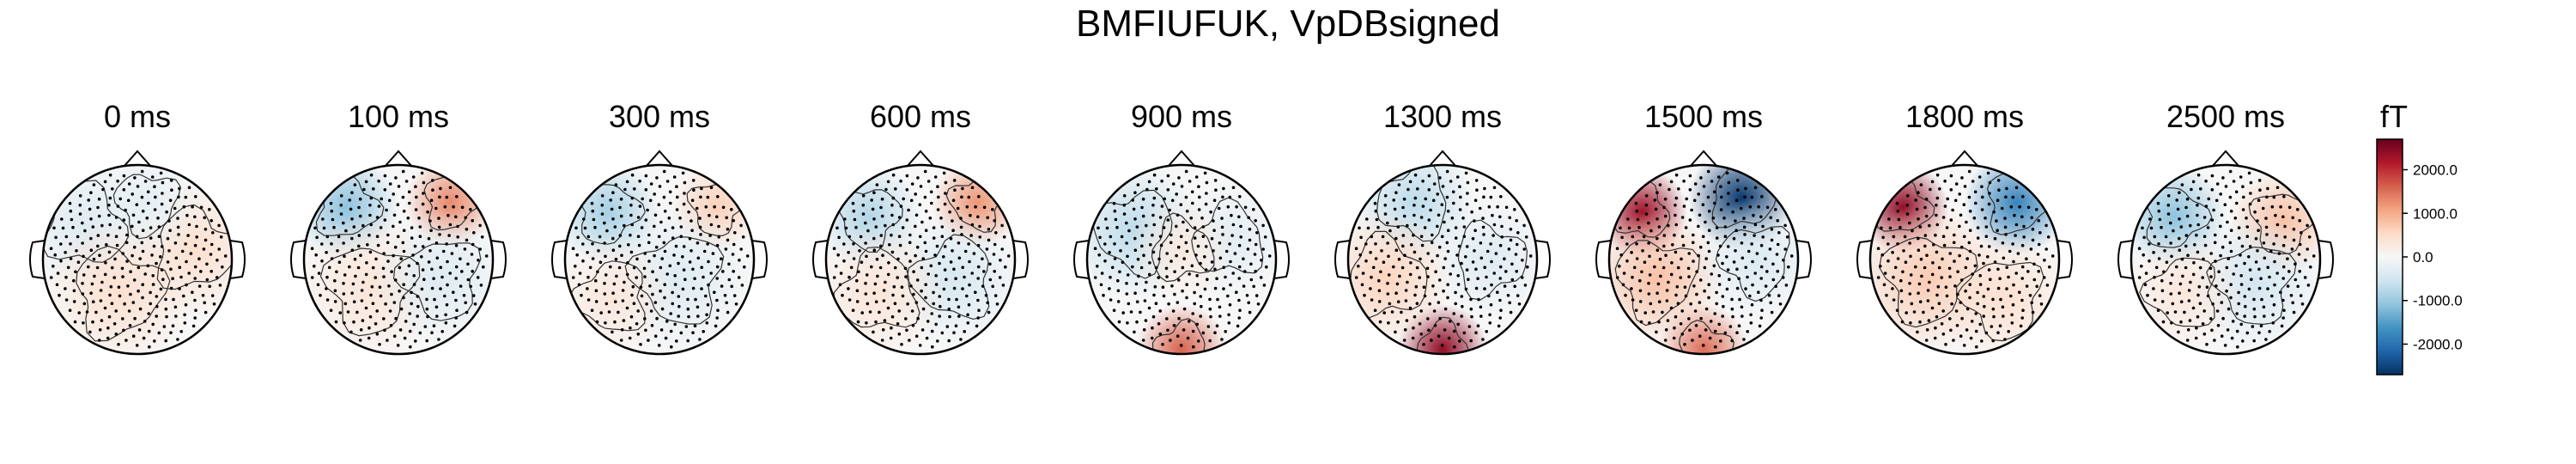  Describe the element at coordinates (660, 227) in the screenshot. I see `topomap: 300 ms` at that location.